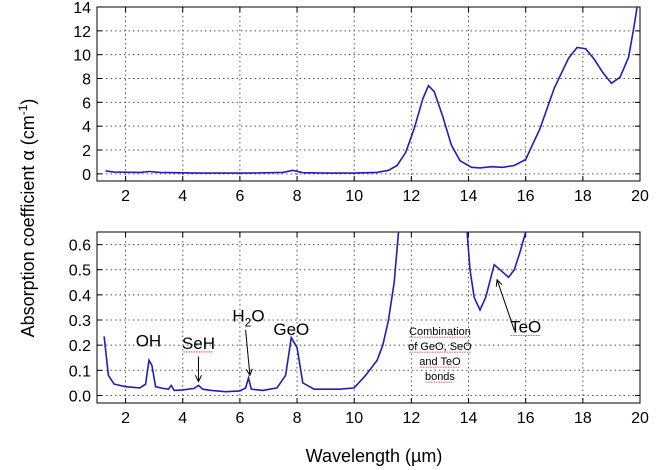 Image resolution: width=672 pixels, height=470 pixels. I want to click on bottom-x-tick-label: 4, so click(182, 418).